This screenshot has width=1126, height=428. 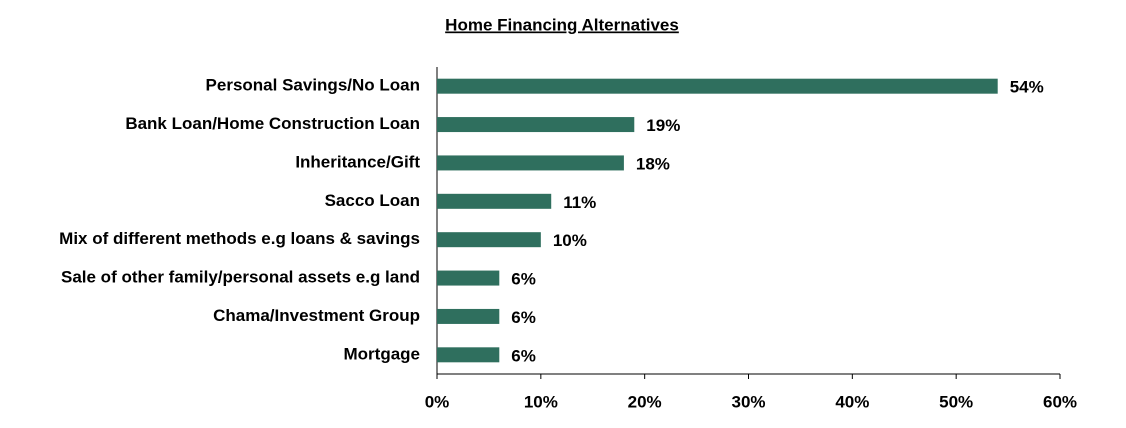 What do you see at coordinates (852, 401) in the screenshot?
I see `x-tick-label: 40%` at bounding box center [852, 401].